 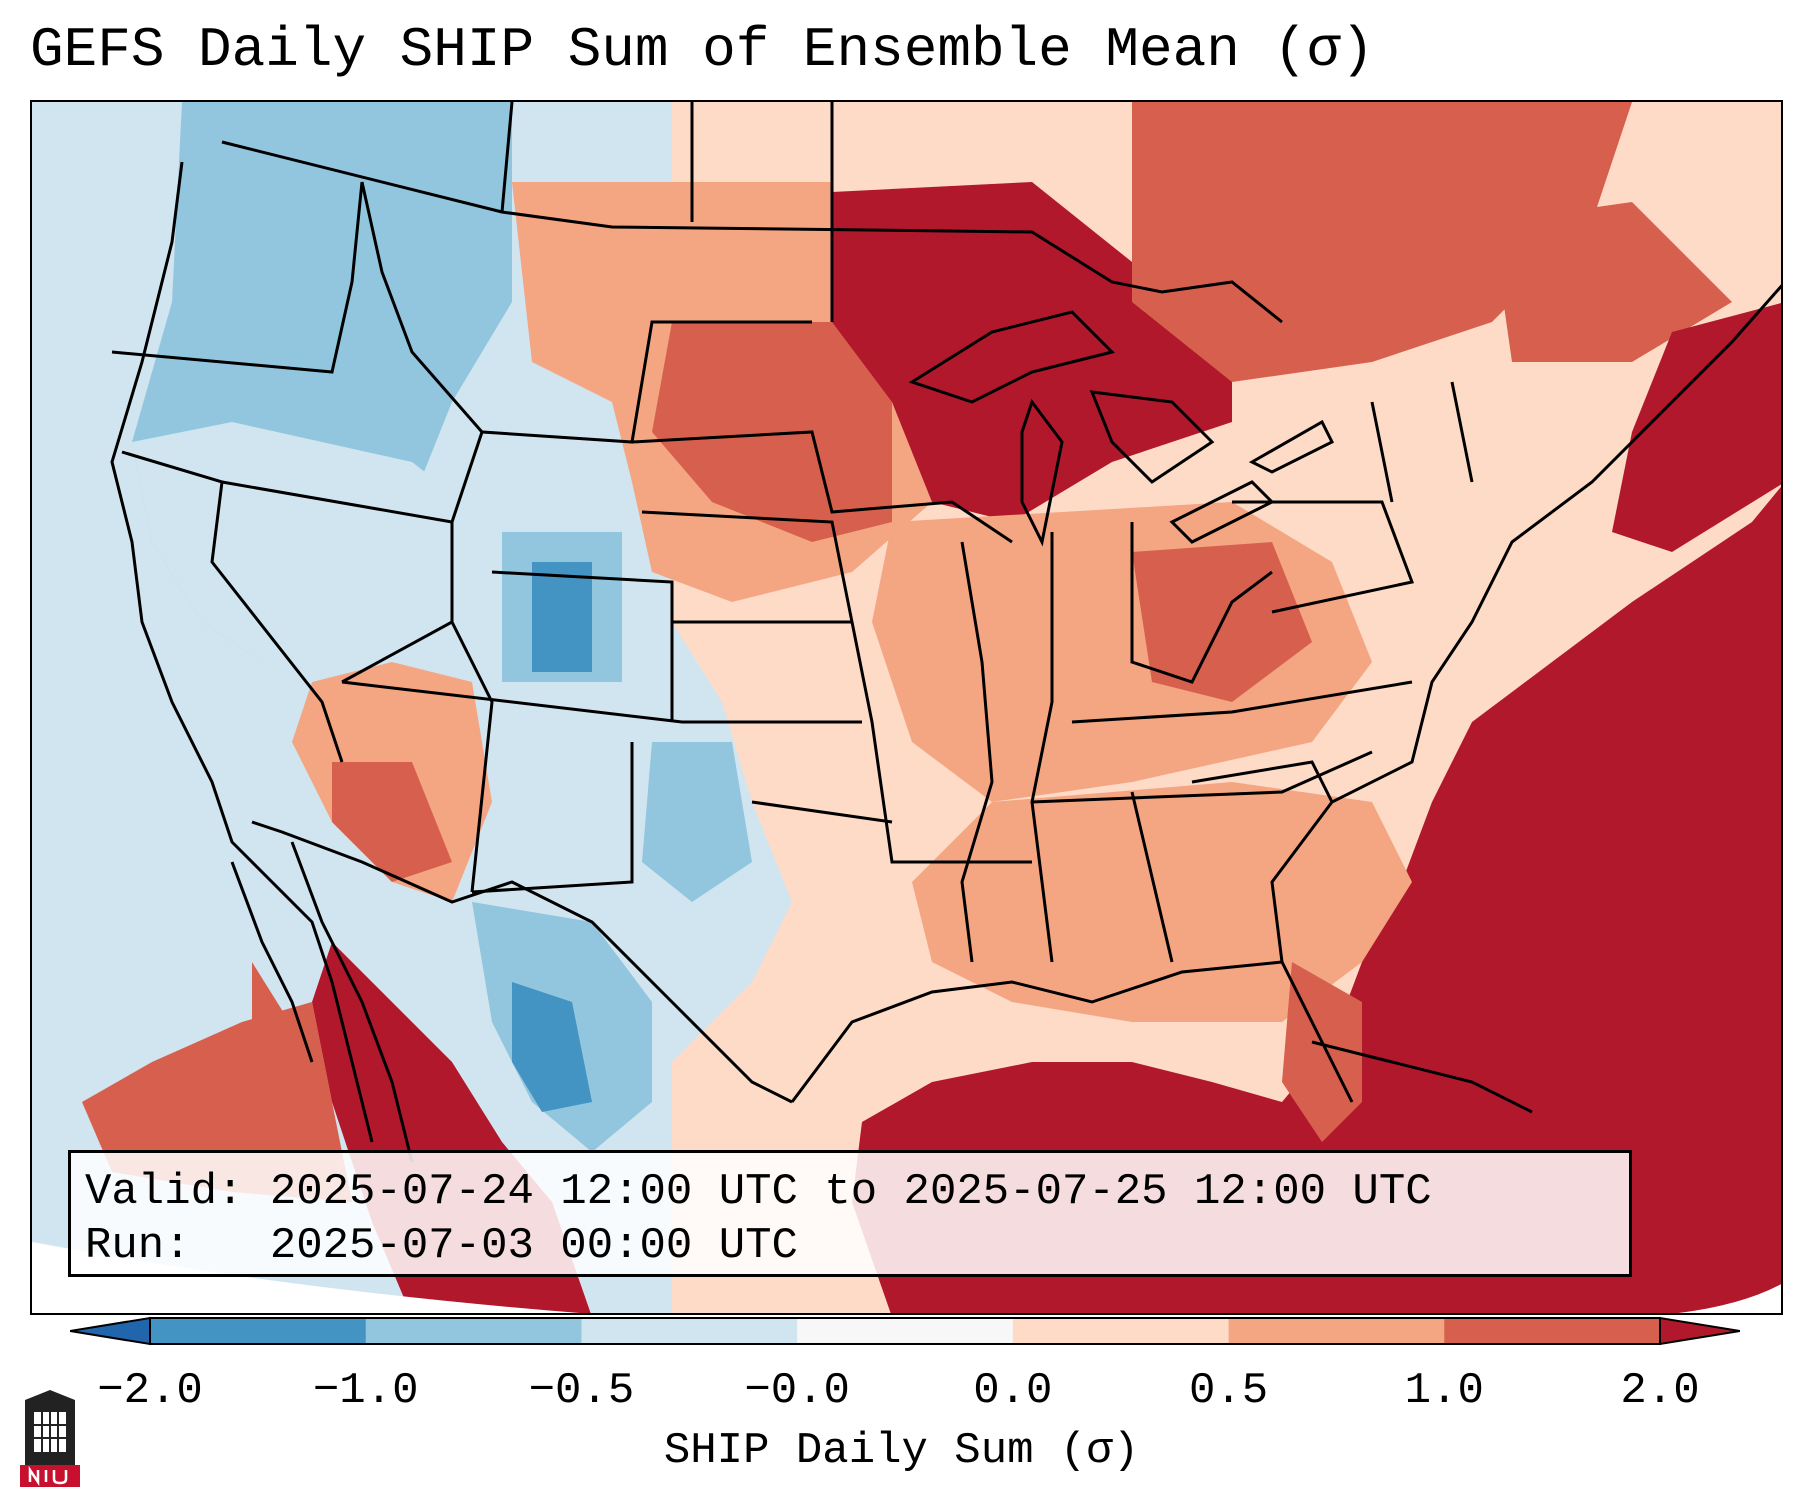 I want to click on great-lakes-superior, so click(x=1011, y=357).